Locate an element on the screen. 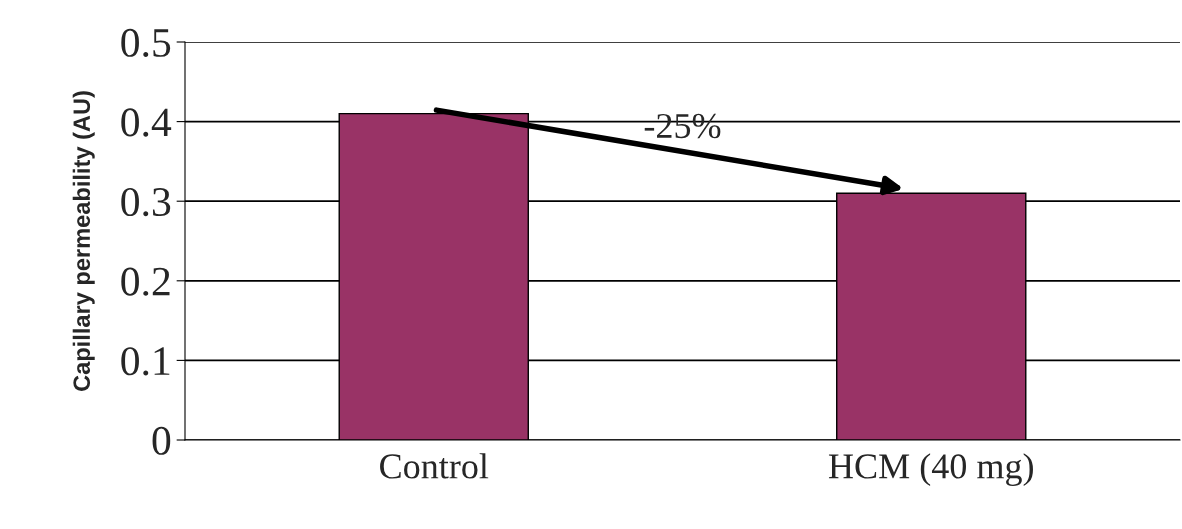  y-tick-label: 0.5 is located at coordinates (146, 43).